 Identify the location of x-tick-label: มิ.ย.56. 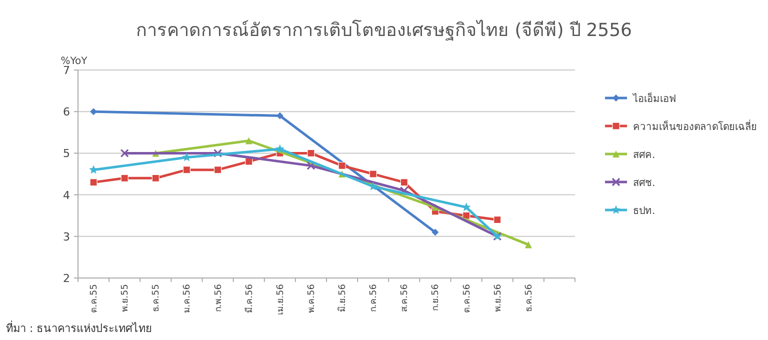
(342, 298).